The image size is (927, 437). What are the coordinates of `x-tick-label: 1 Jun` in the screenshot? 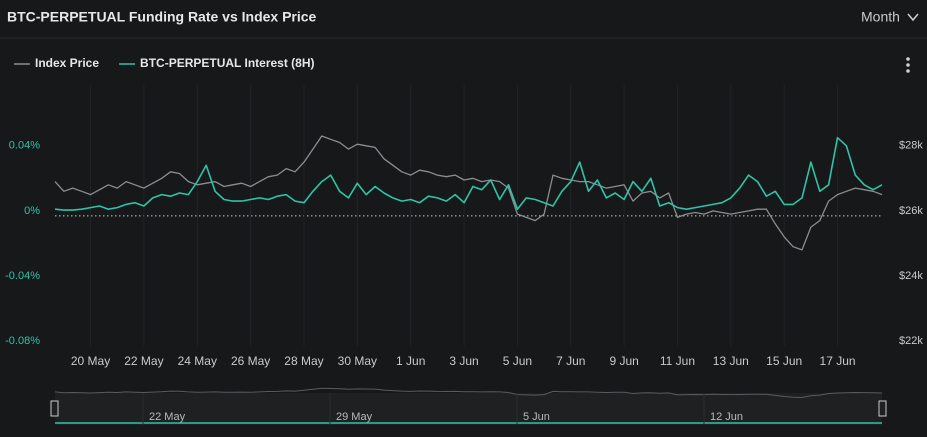 It's located at (410, 361).